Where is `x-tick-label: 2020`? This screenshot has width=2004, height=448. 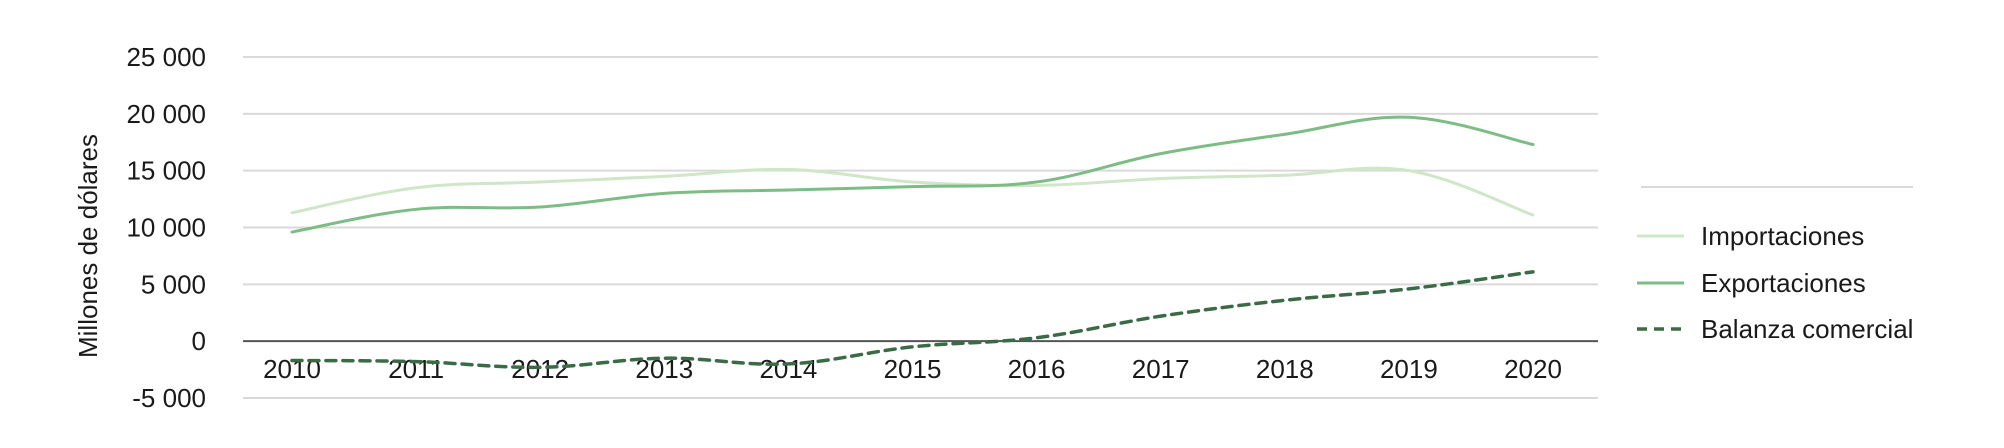 x-tick-label: 2020 is located at coordinates (1533, 369).